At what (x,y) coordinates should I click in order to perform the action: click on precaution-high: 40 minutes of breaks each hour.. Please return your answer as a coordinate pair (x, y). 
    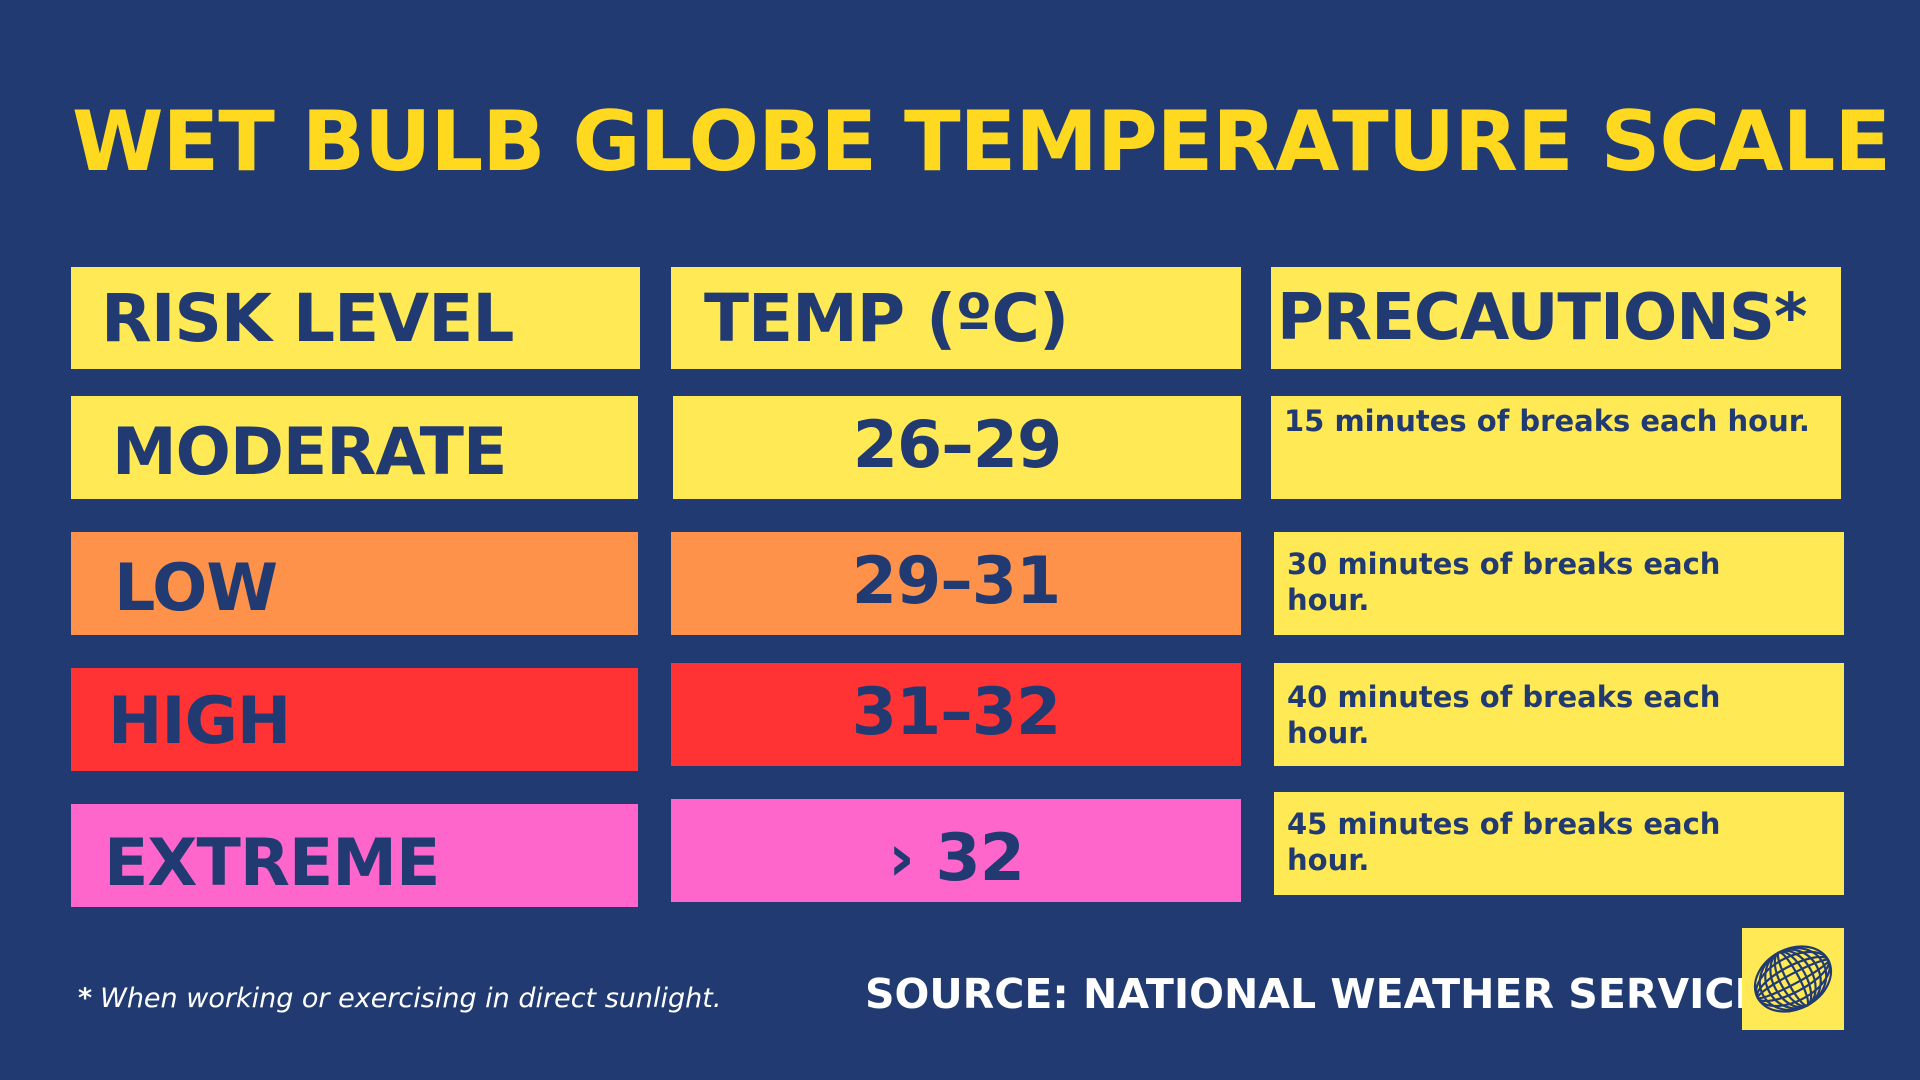
    Looking at the image, I should click on (1559, 714).